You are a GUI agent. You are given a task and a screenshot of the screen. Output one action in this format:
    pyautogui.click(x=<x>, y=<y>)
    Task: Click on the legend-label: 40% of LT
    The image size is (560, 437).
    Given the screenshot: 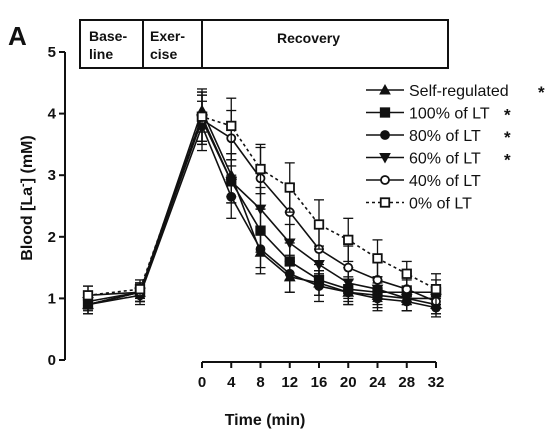 What is the action you would take?
    pyautogui.click(x=445, y=181)
    